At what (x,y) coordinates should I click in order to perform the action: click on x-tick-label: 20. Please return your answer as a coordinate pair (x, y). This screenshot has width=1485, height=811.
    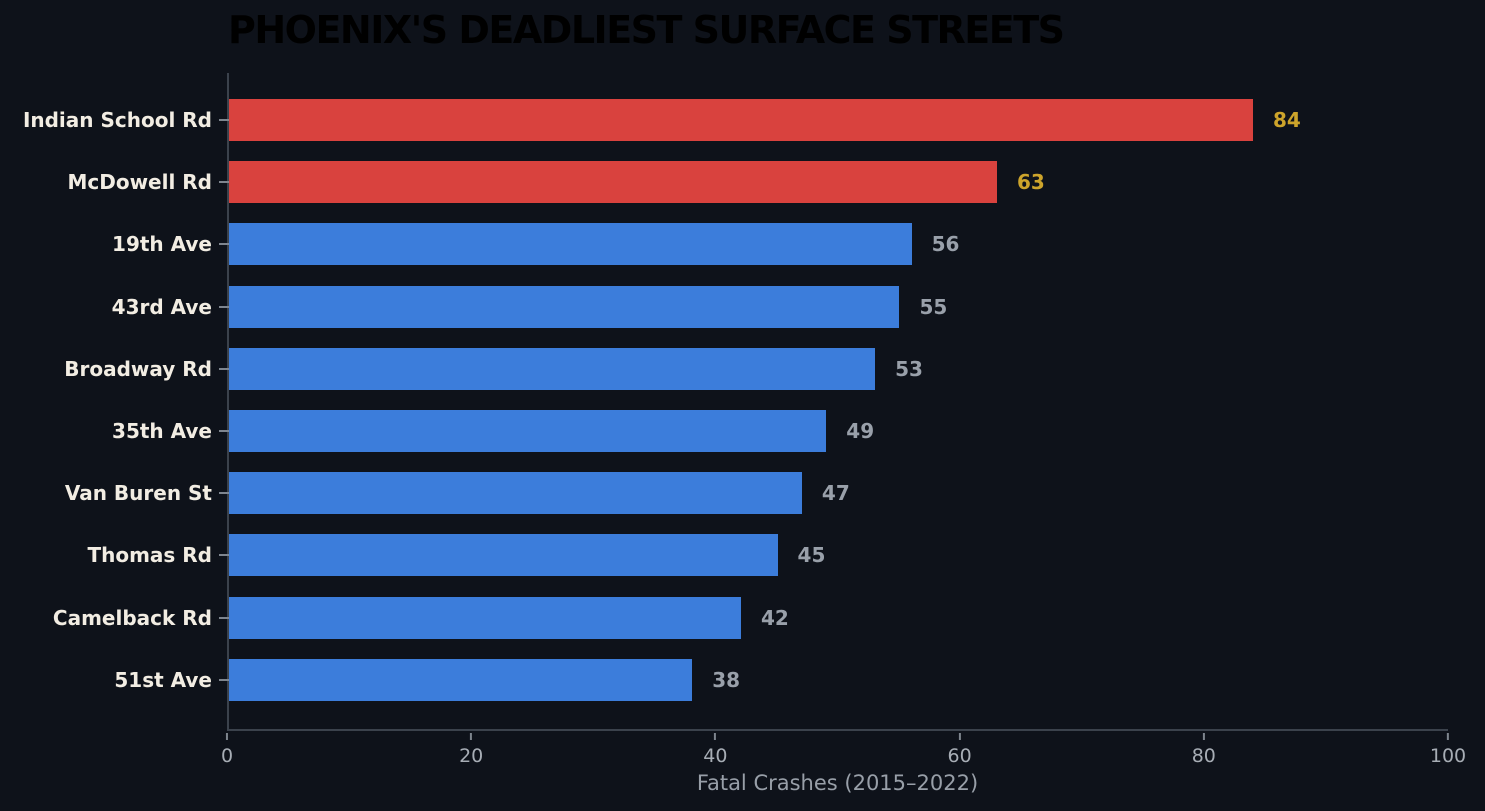
    Looking at the image, I should click on (471, 756).